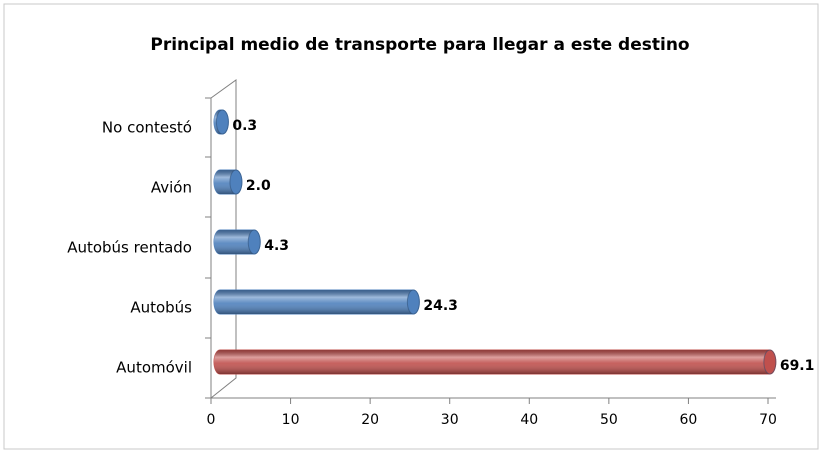 The height and width of the screenshot is (454, 823). Describe the element at coordinates (276, 246) in the screenshot. I see `value-label: 4.3` at that location.